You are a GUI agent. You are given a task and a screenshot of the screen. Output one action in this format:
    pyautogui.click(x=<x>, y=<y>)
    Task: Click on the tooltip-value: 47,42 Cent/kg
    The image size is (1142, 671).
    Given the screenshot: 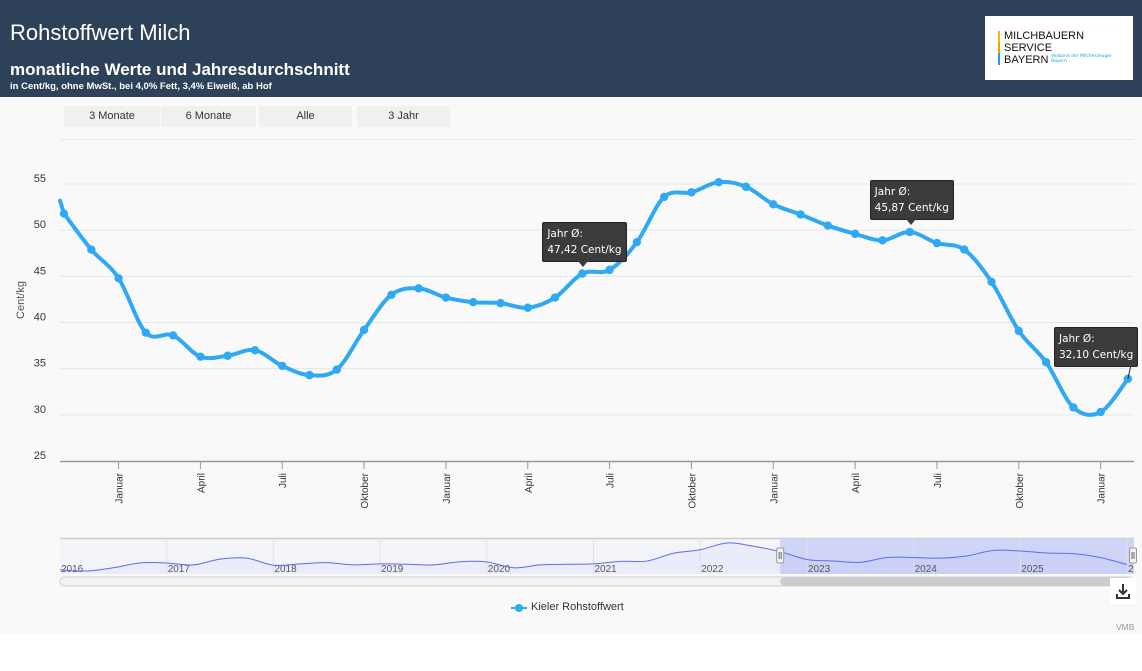 What is the action you would take?
    pyautogui.click(x=584, y=249)
    